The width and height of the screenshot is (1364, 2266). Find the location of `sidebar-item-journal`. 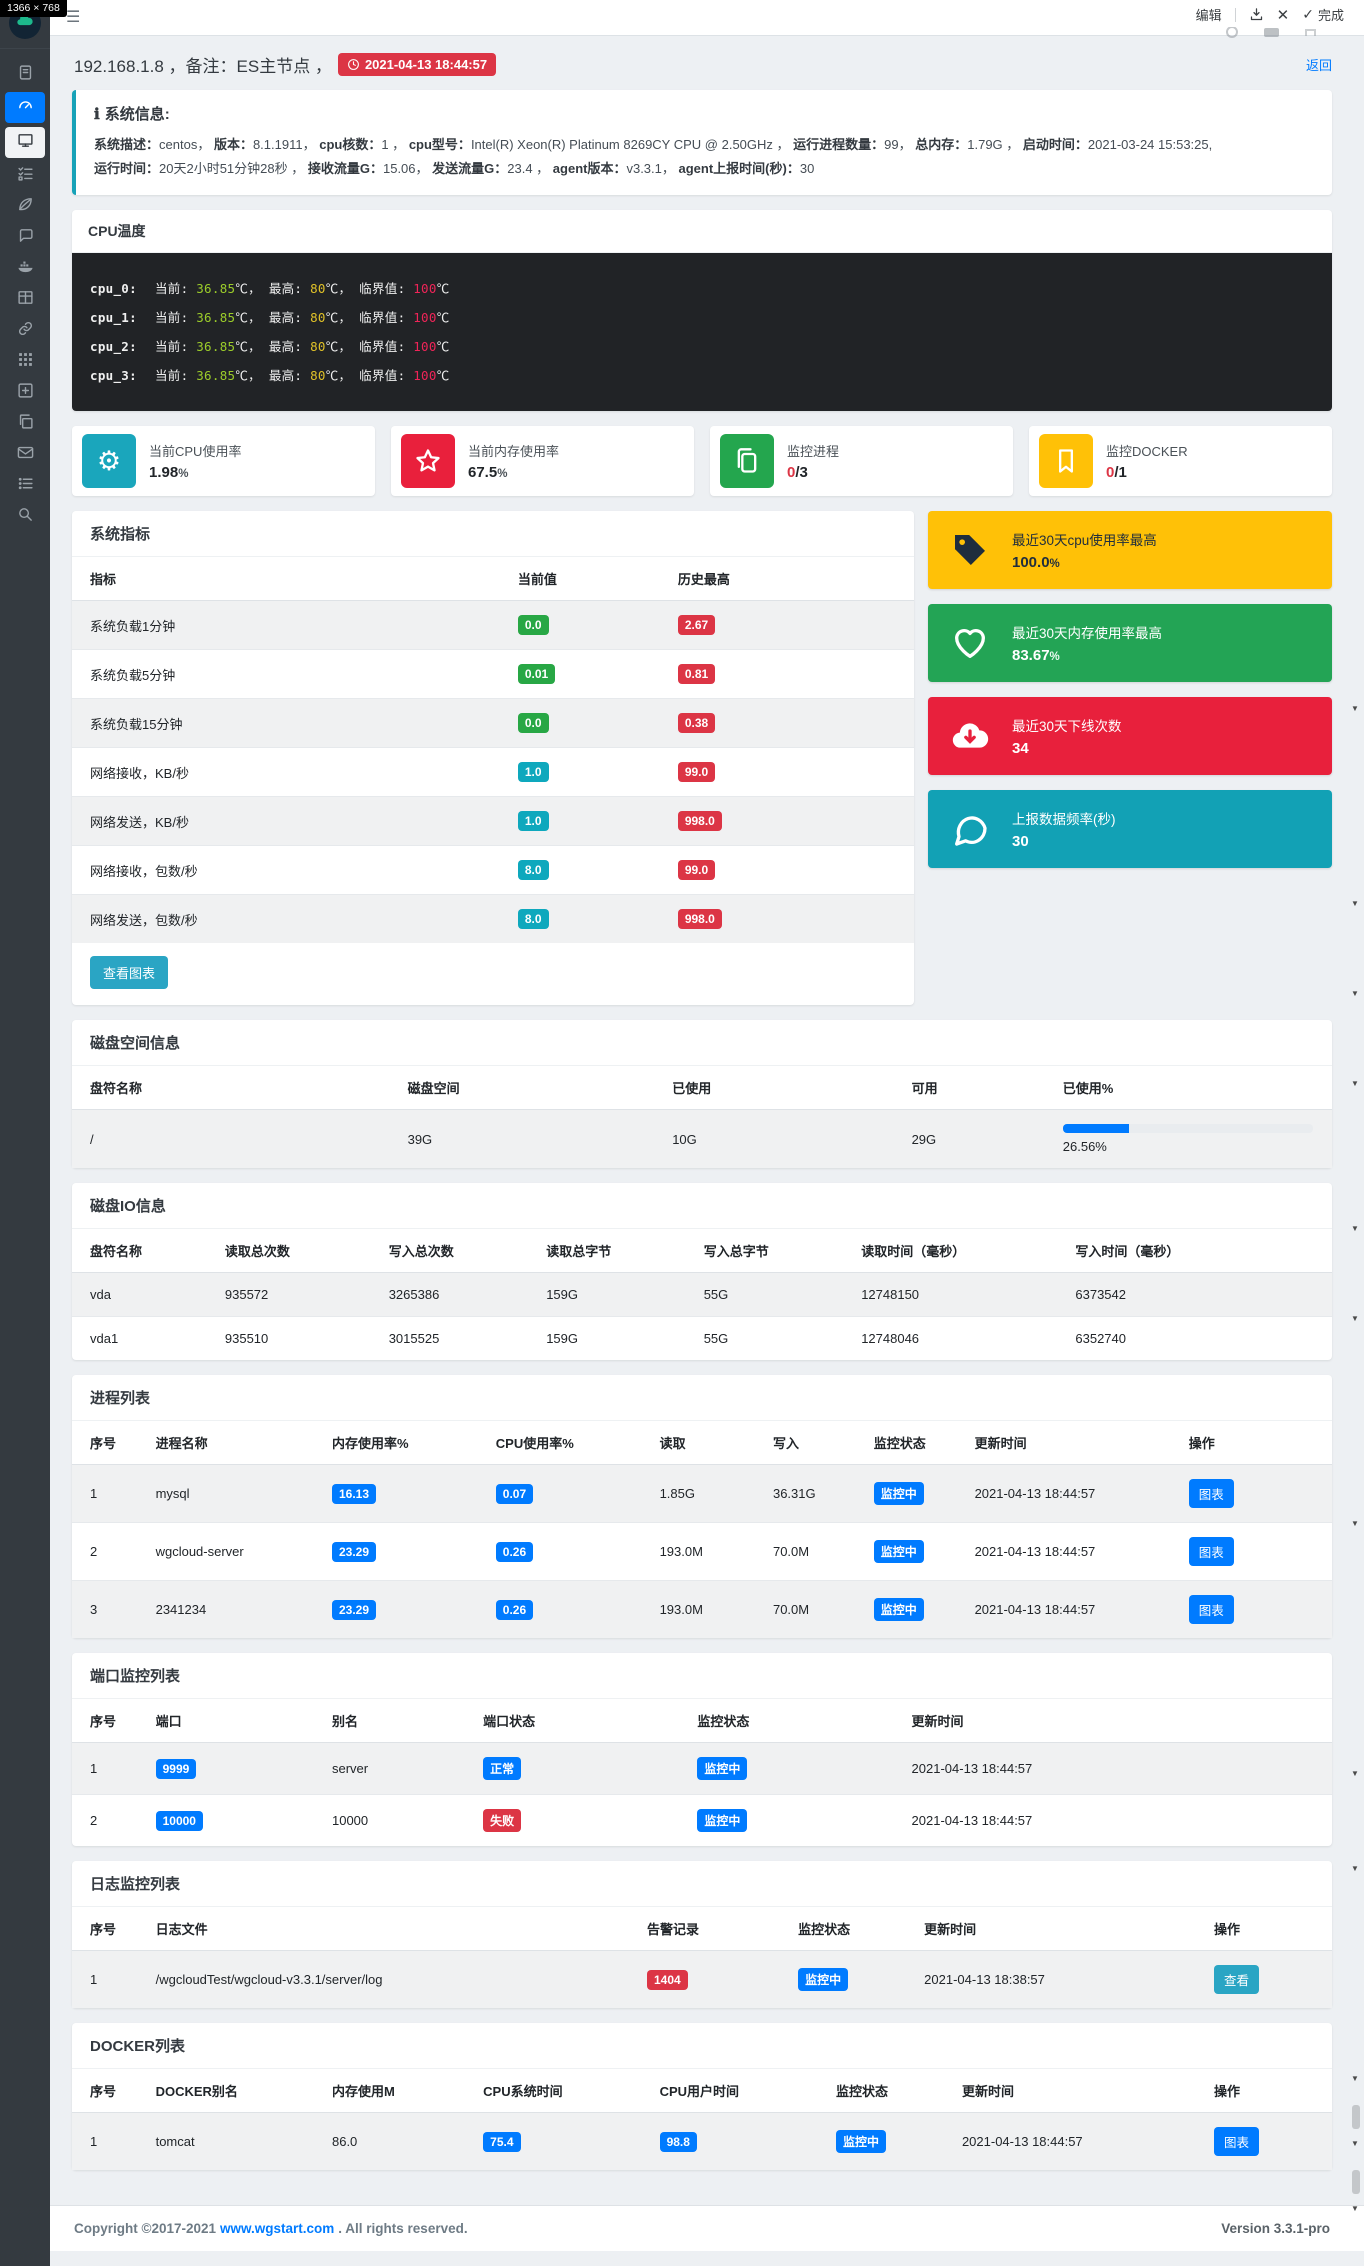

sidebar-item-journal is located at coordinates (25, 74).